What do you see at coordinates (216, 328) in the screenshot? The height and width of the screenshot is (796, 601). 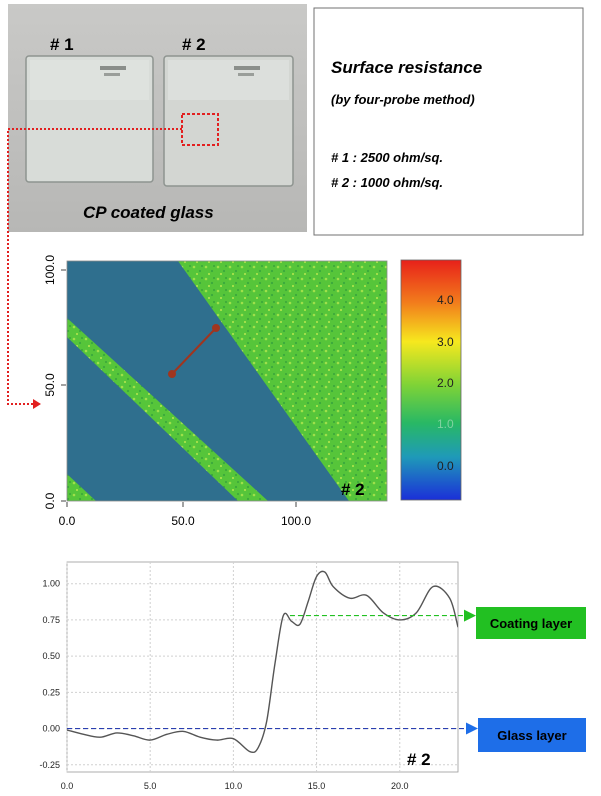 I see `line-profile-end` at bounding box center [216, 328].